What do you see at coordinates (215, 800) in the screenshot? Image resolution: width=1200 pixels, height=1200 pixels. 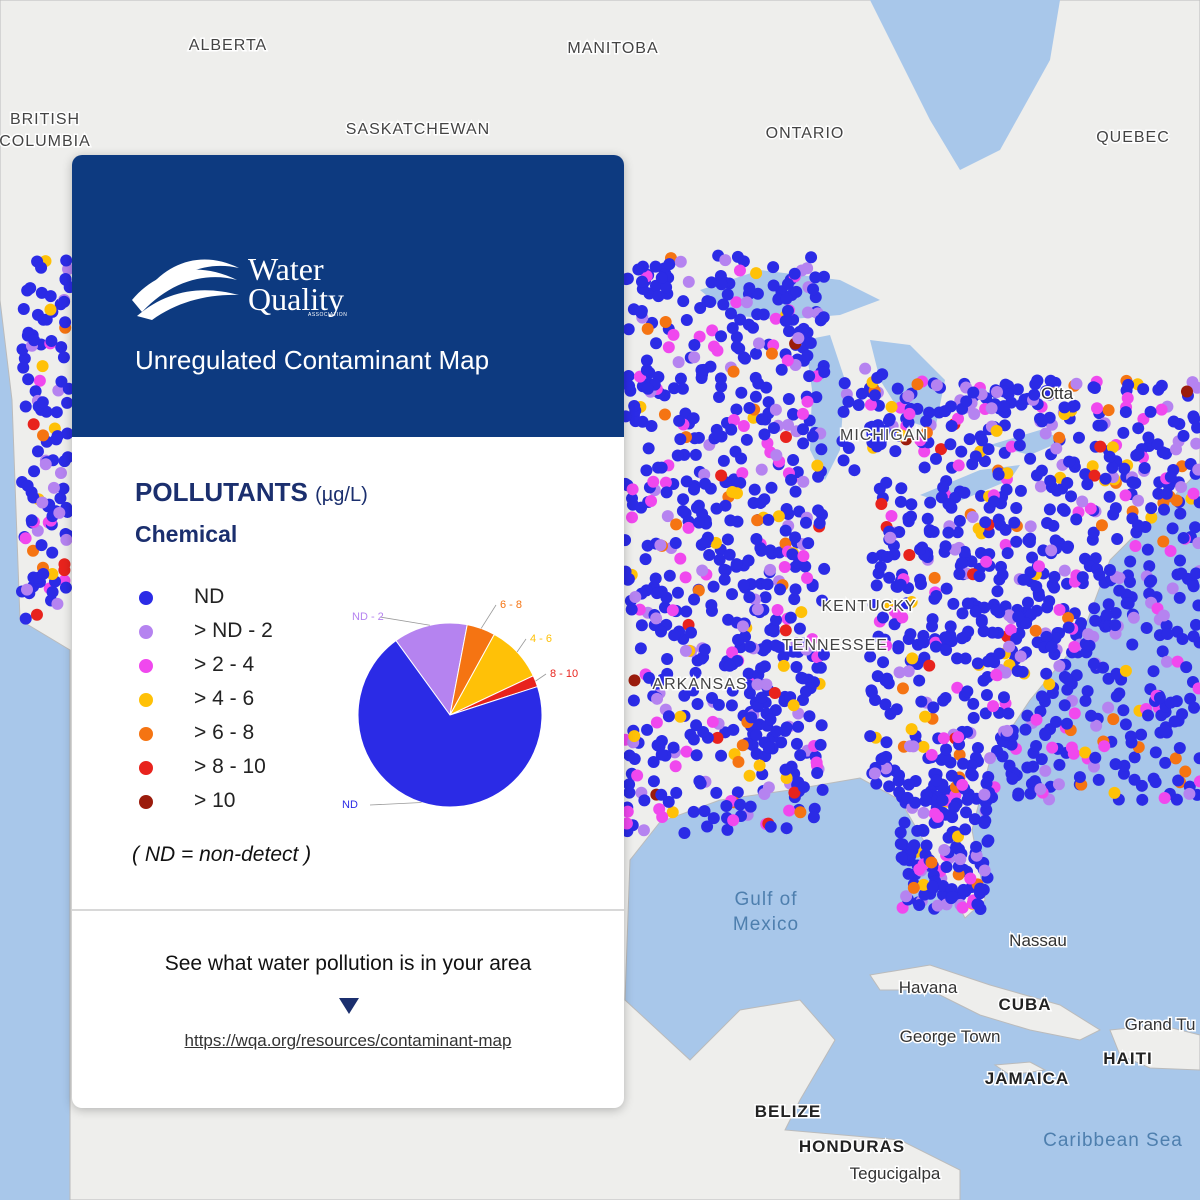 I see `legend-label: > 10` at bounding box center [215, 800].